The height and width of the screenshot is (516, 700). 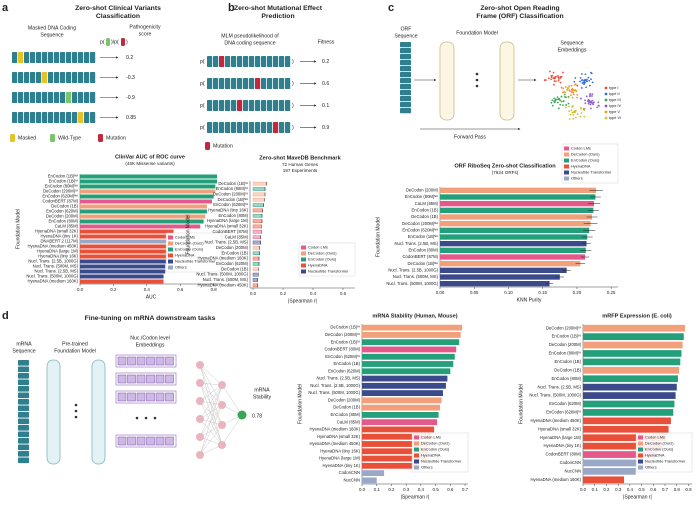 What do you see at coordinates (150, 345) in the screenshot?
I see `diagram-label: Embeddings` at bounding box center [150, 345].